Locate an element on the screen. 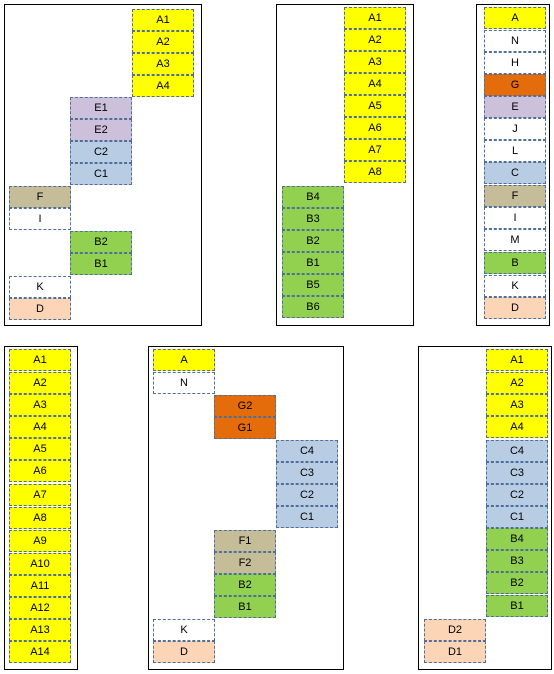  block-m: M is located at coordinates (515, 240).